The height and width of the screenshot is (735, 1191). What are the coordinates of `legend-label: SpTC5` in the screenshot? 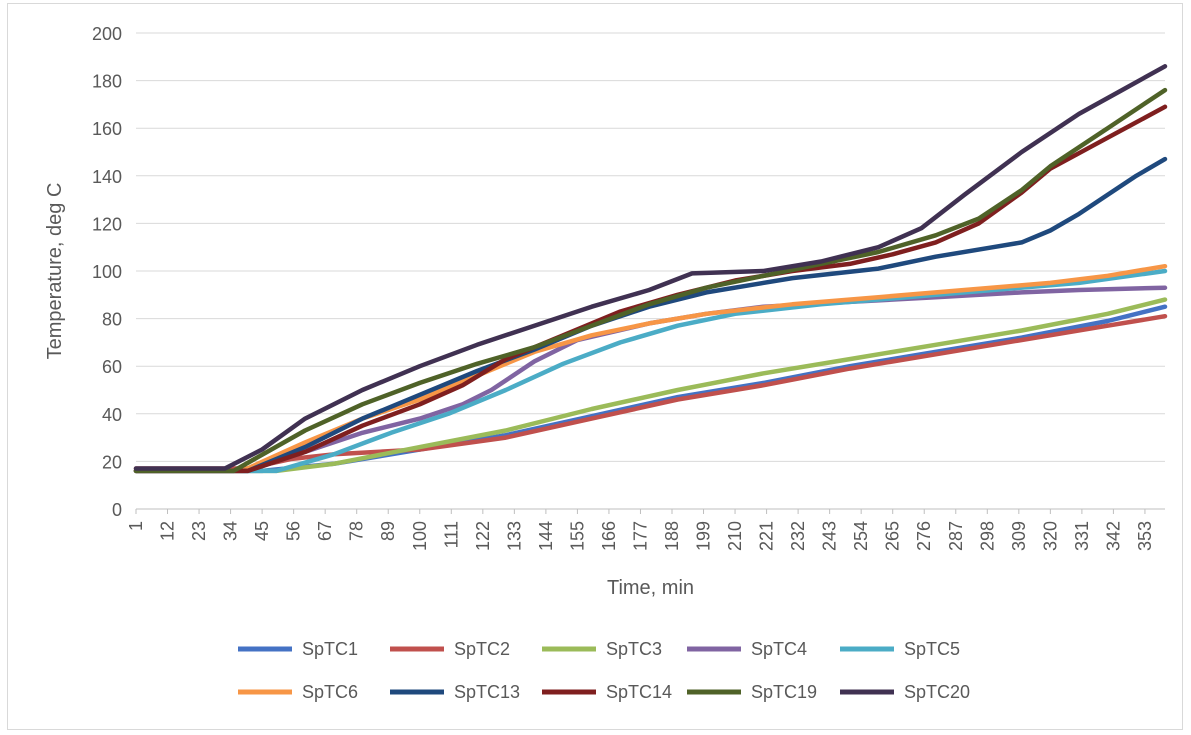 It's located at (932, 649).